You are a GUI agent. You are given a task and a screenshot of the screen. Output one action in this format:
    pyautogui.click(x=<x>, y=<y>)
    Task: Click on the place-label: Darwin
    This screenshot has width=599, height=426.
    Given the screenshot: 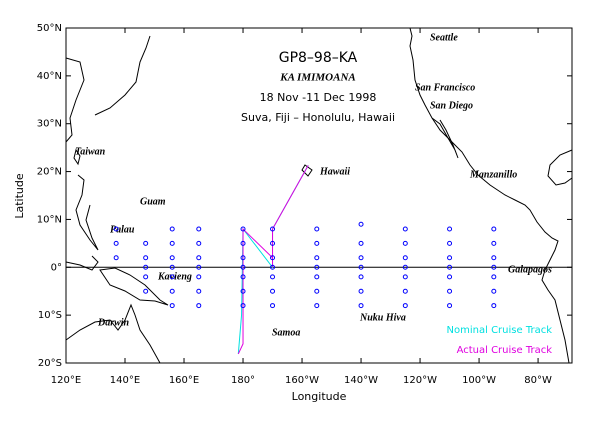 What is the action you would take?
    pyautogui.click(x=113, y=322)
    